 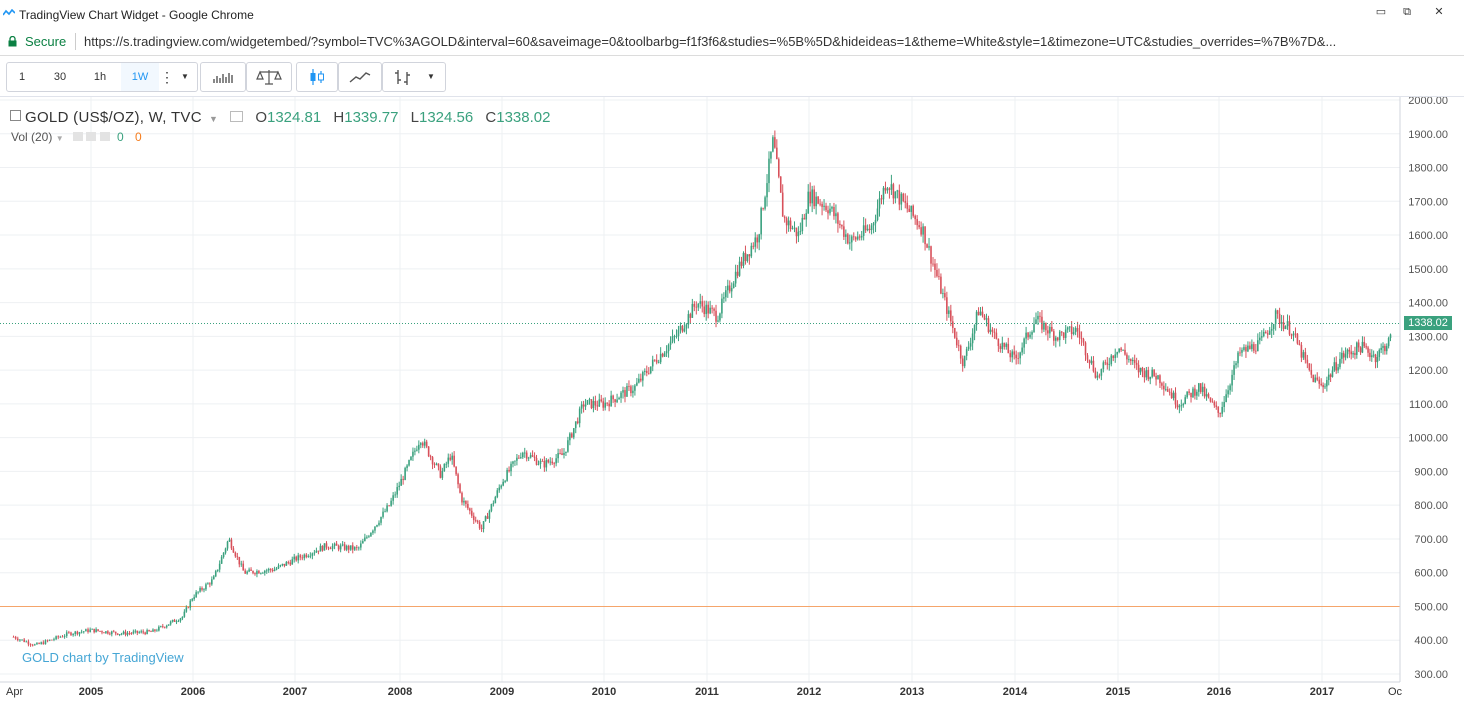 What do you see at coordinates (167, 77) in the screenshot?
I see `more-intervals-icon: ⋮` at bounding box center [167, 77].